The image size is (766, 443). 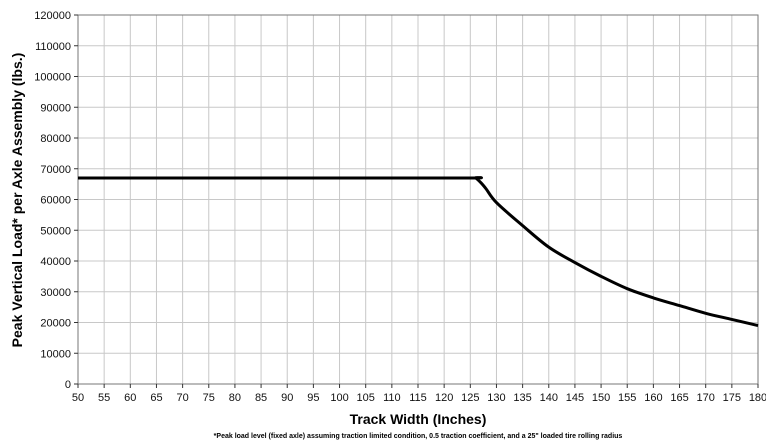 What do you see at coordinates (549, 398) in the screenshot?
I see `x-tick-label: 140` at bounding box center [549, 398].